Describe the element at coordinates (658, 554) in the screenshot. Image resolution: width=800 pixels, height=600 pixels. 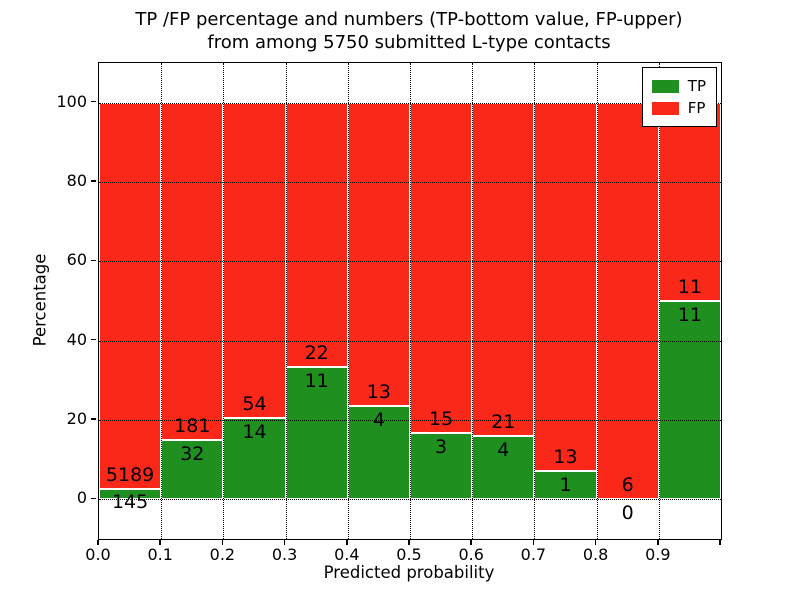
I see `x-tick-label: 0.9` at that location.